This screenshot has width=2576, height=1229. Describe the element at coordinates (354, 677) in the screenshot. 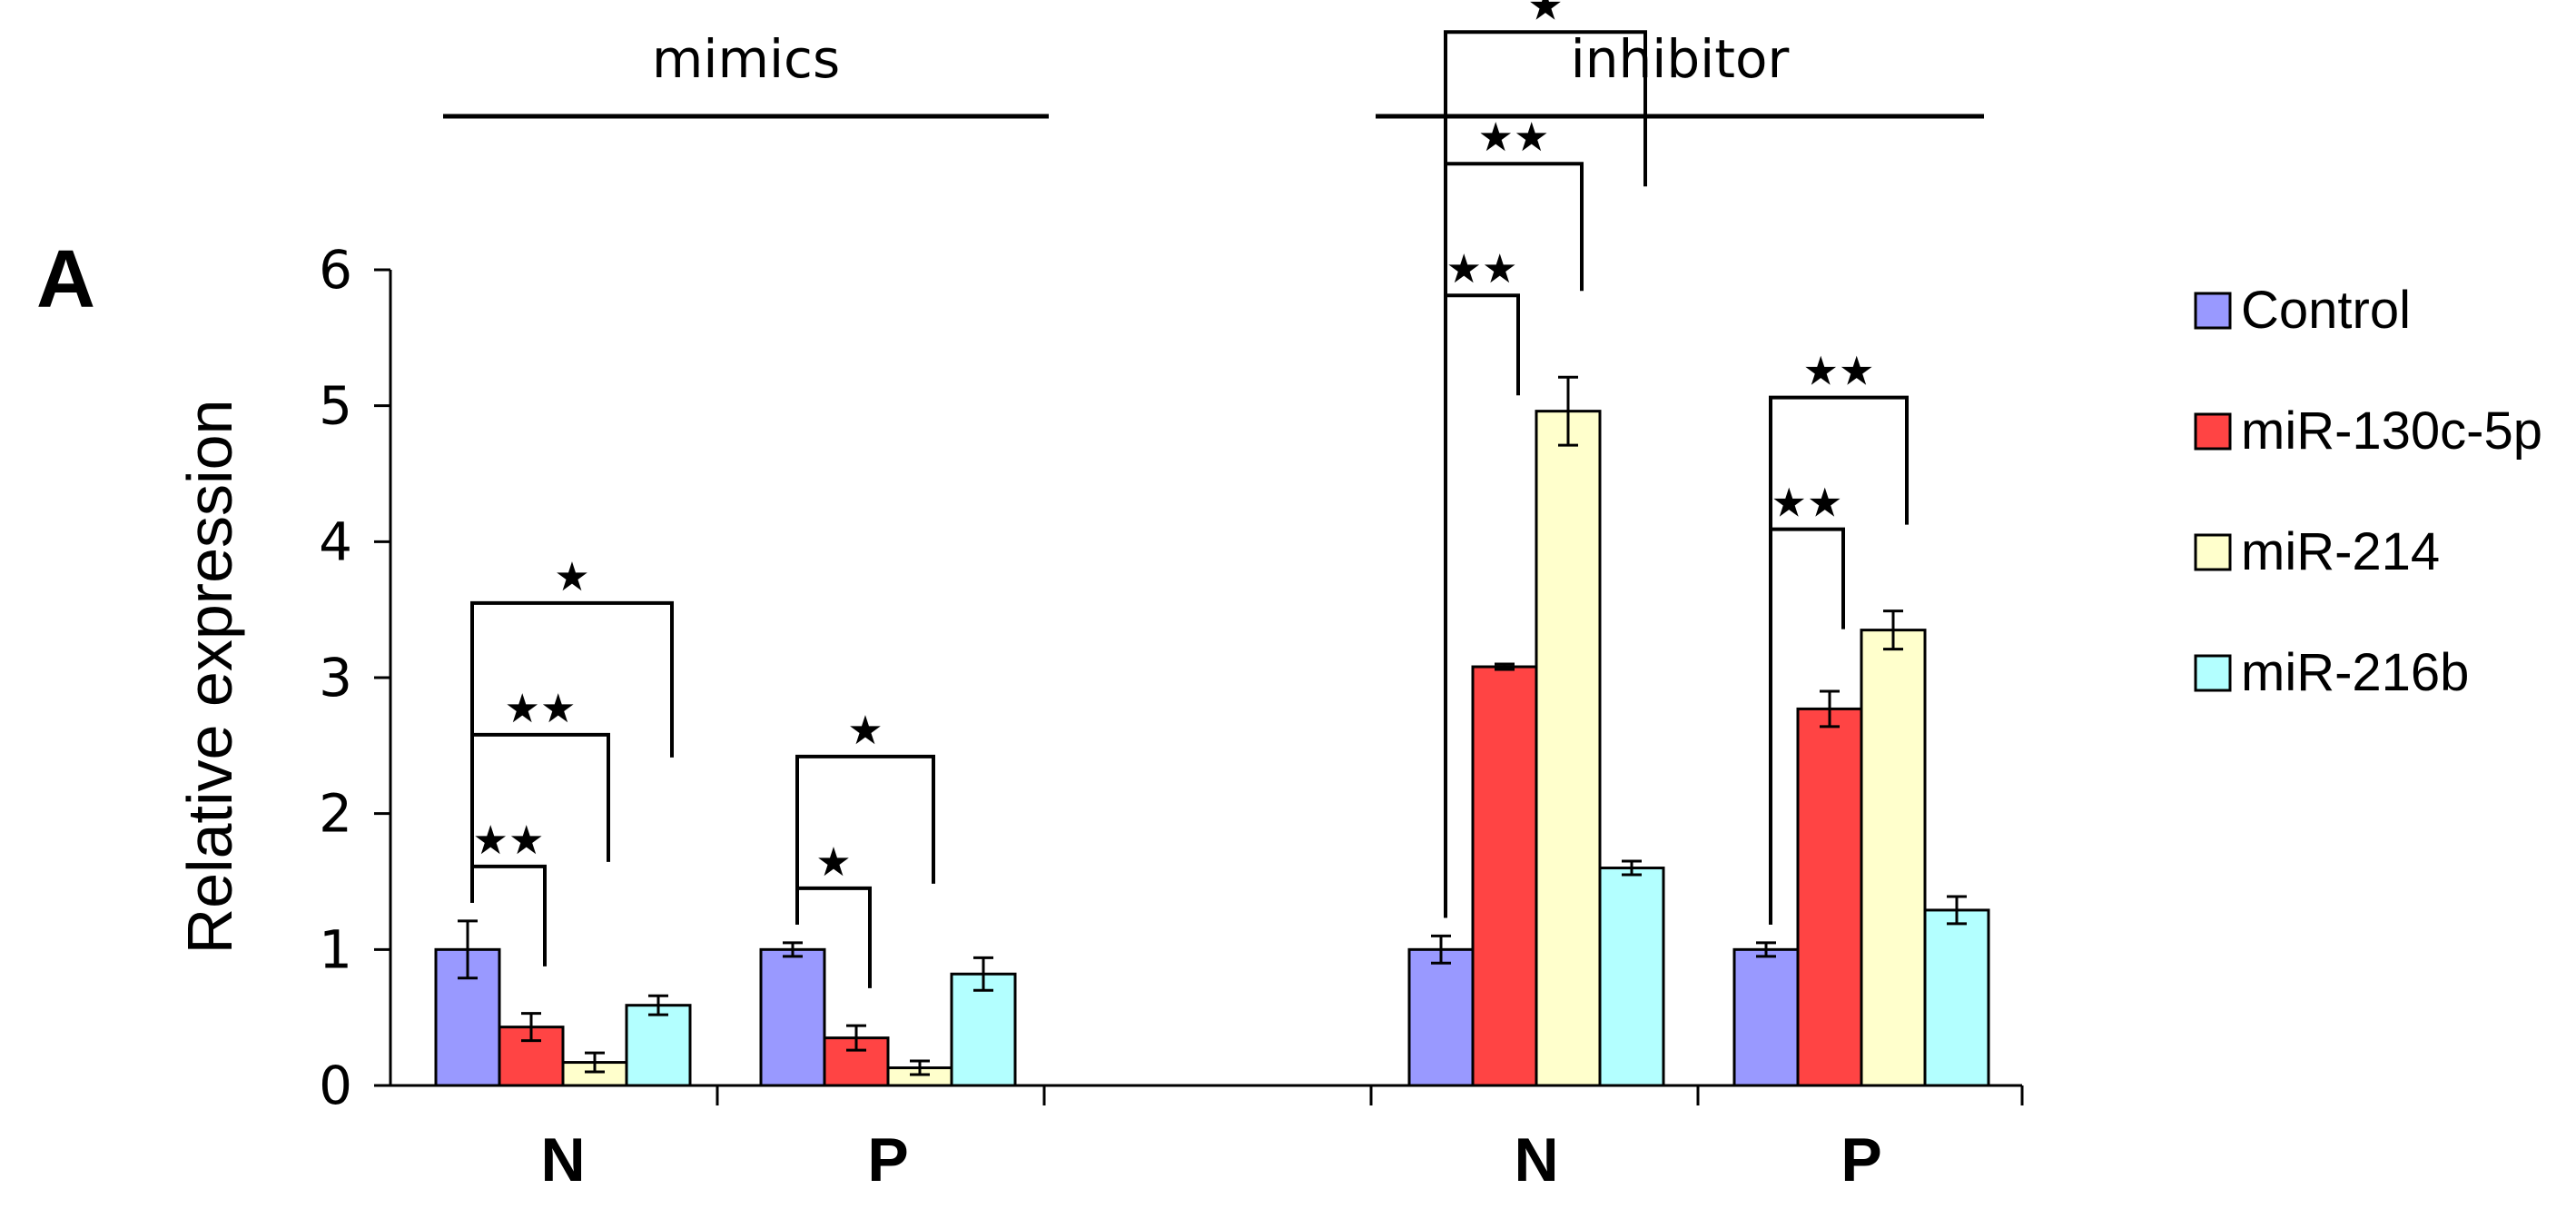

I see `y-ticks: 0 1 2 3 4 5 6` at that location.